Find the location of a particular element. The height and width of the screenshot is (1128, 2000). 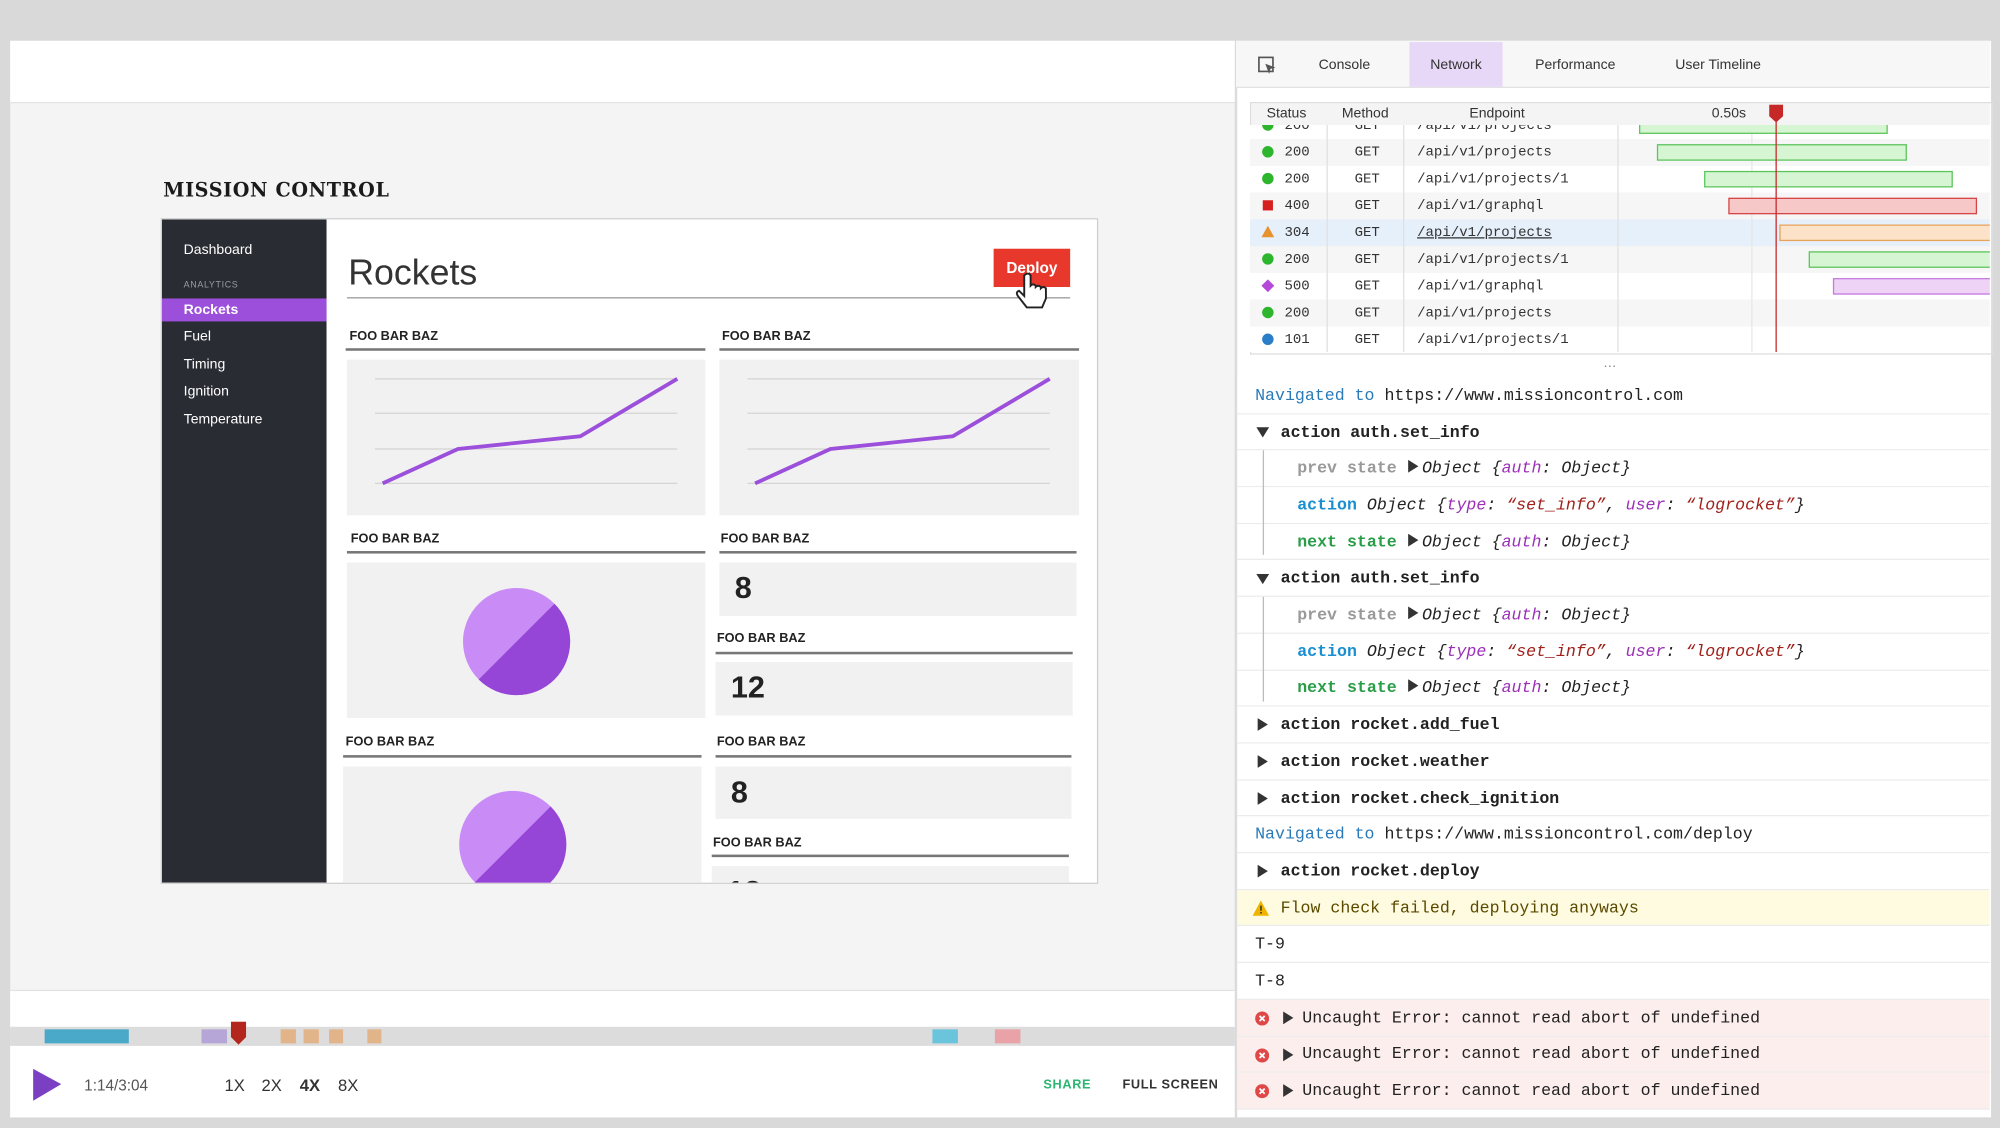

devtools-tab: Network is located at coordinates (1456, 64).